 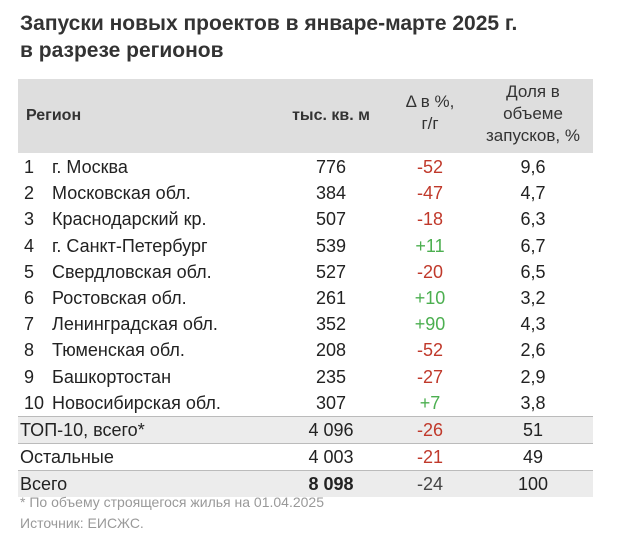 I want to click on area-value: 507, so click(x=331, y=219).